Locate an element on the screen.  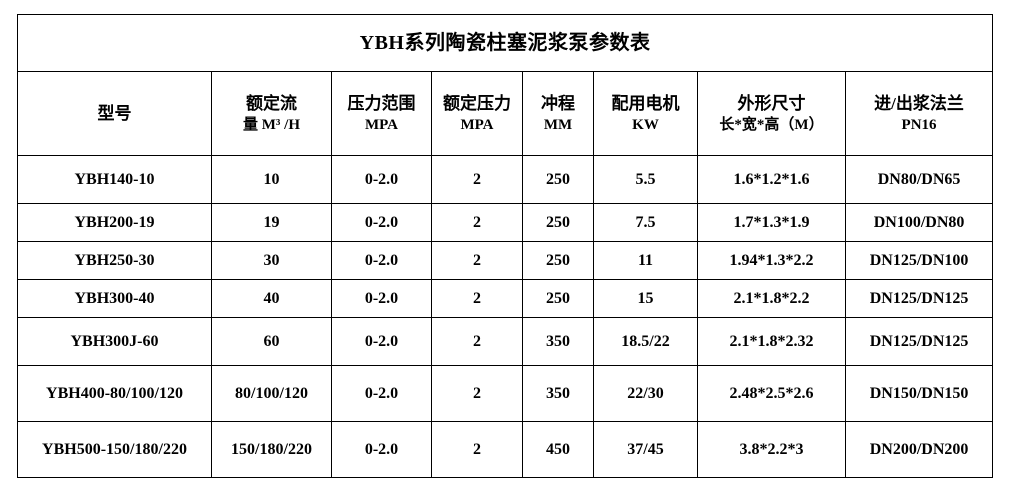
column-header-flange-line1: 进/出浆法兰 is located at coordinates (919, 103).